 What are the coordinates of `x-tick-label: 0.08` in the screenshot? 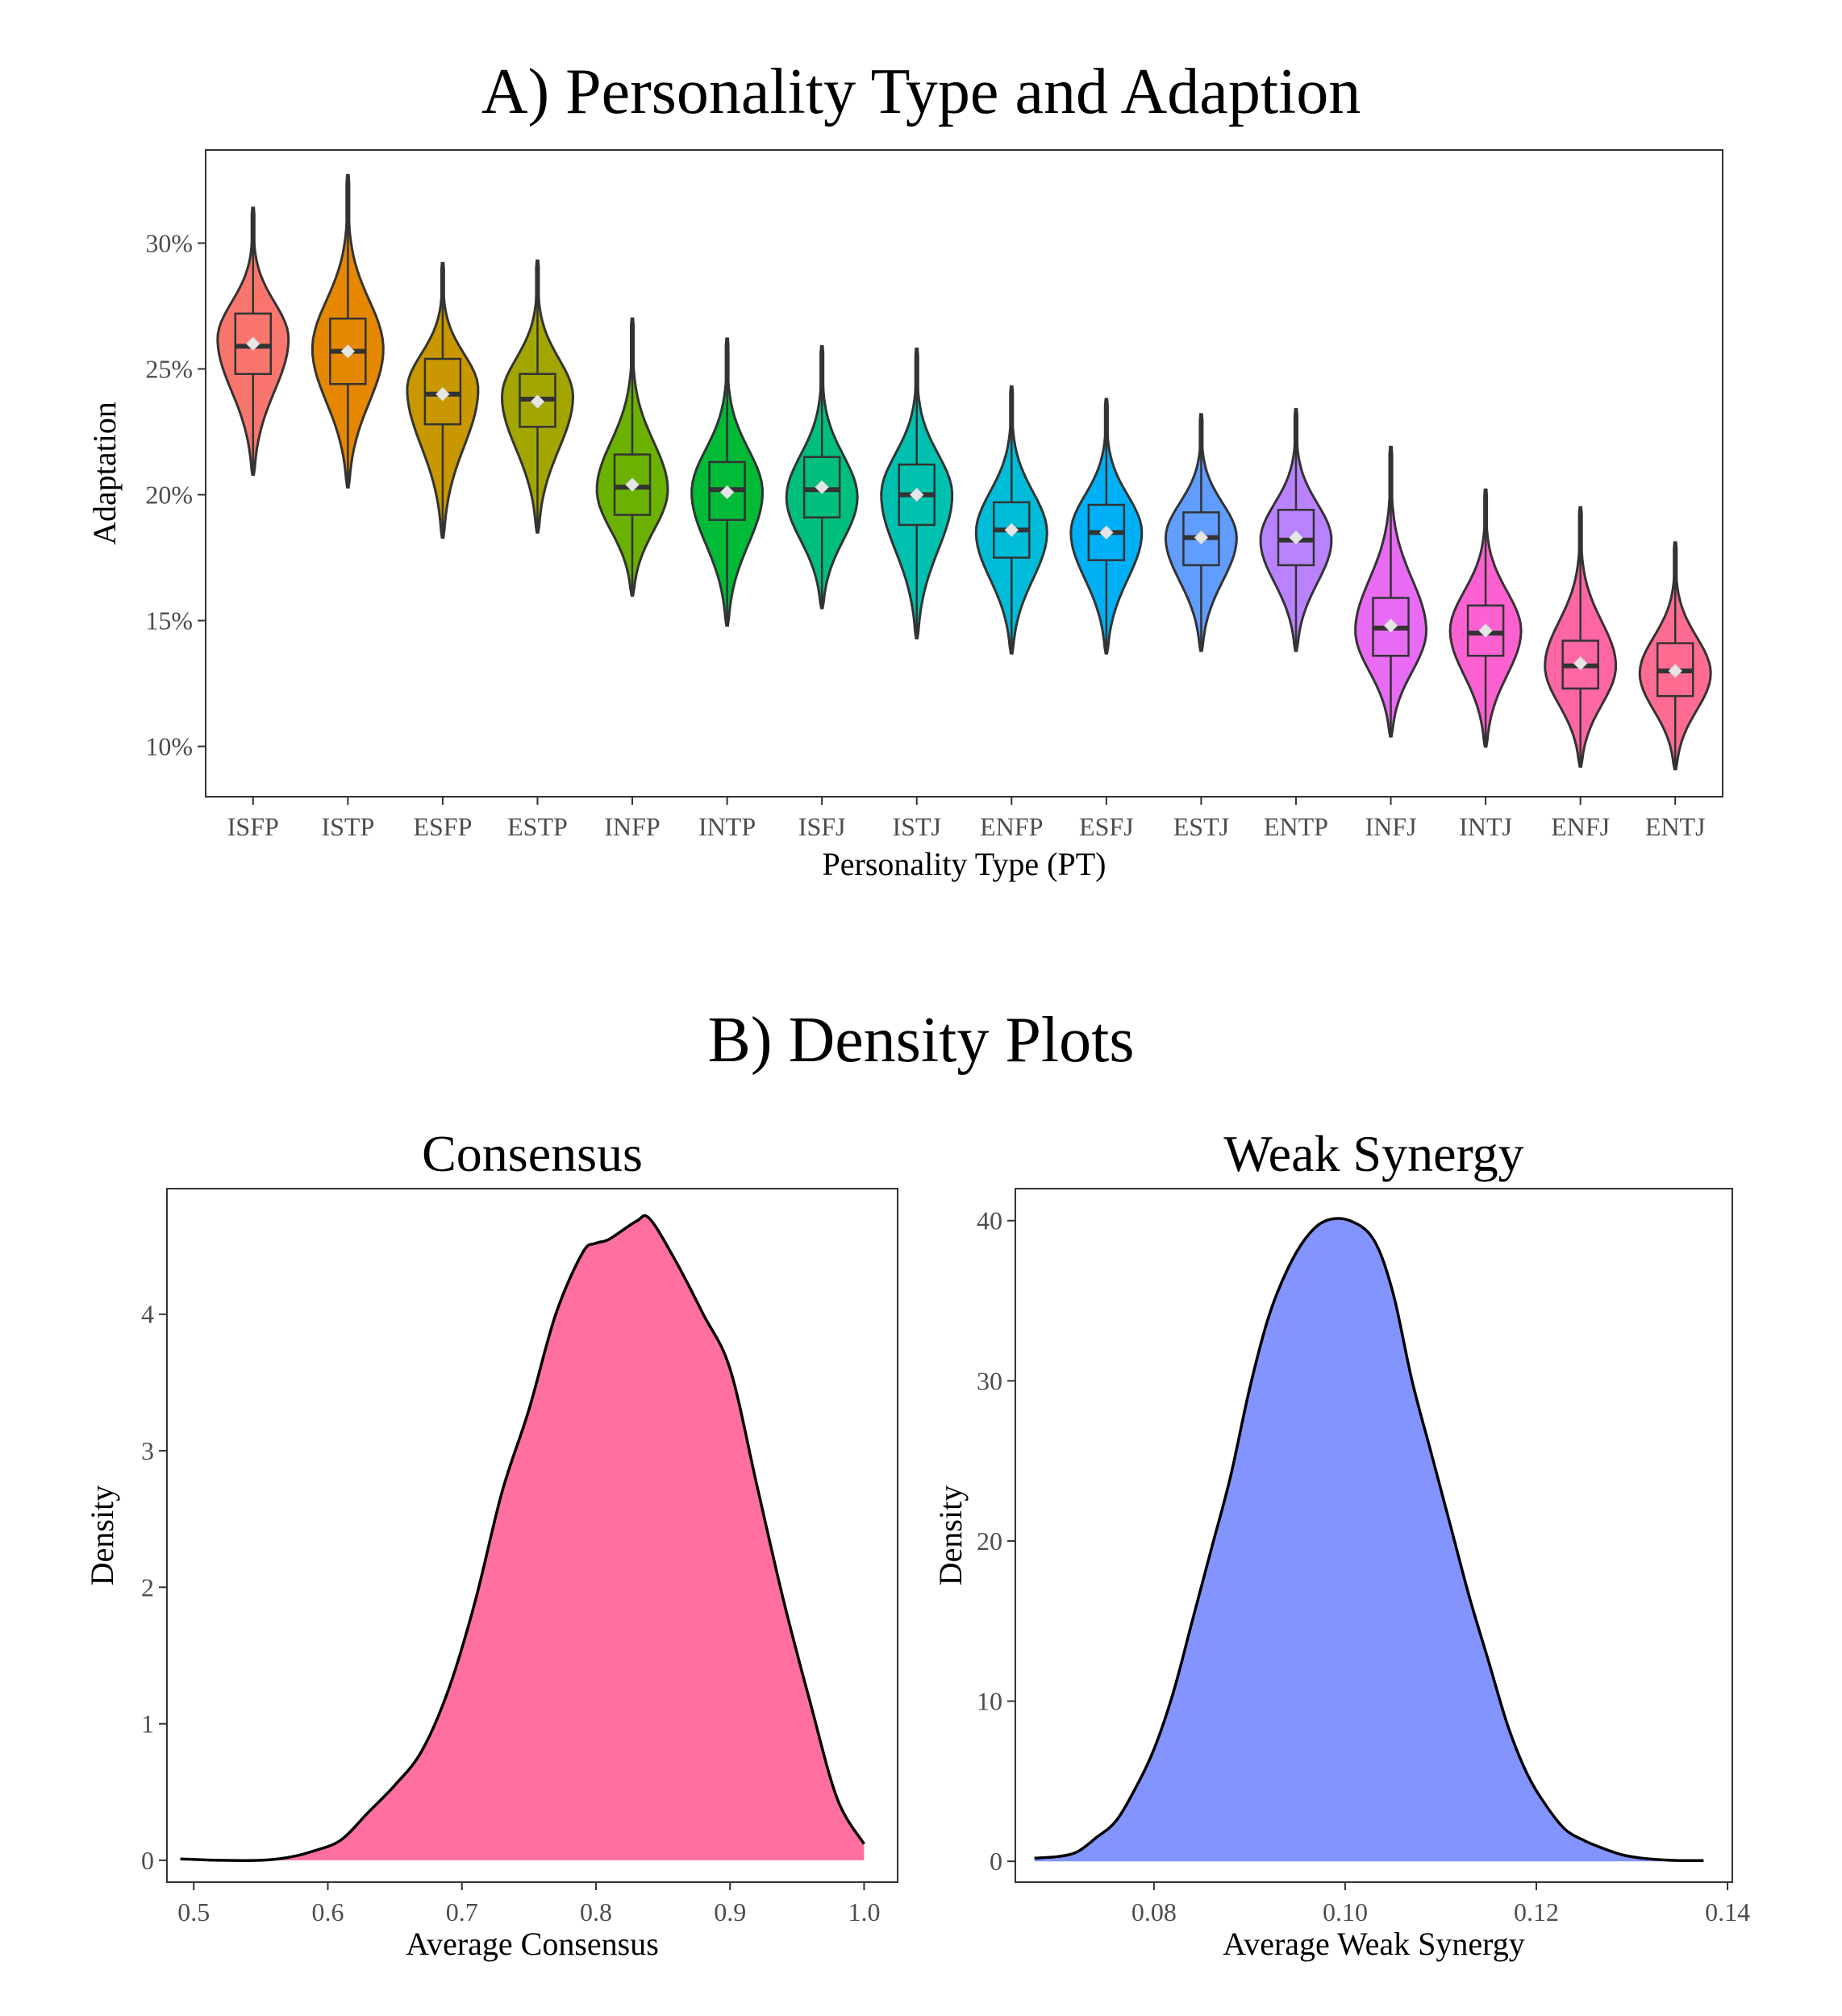 It's located at (1154, 1911).